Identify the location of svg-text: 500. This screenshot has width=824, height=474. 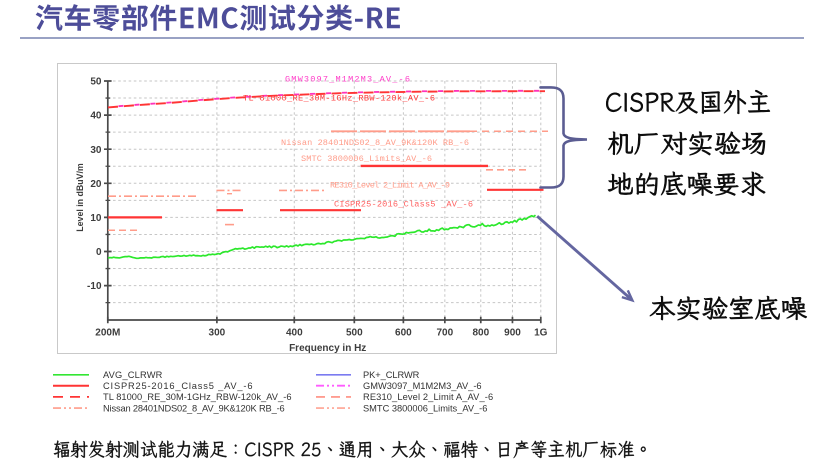
(354, 333).